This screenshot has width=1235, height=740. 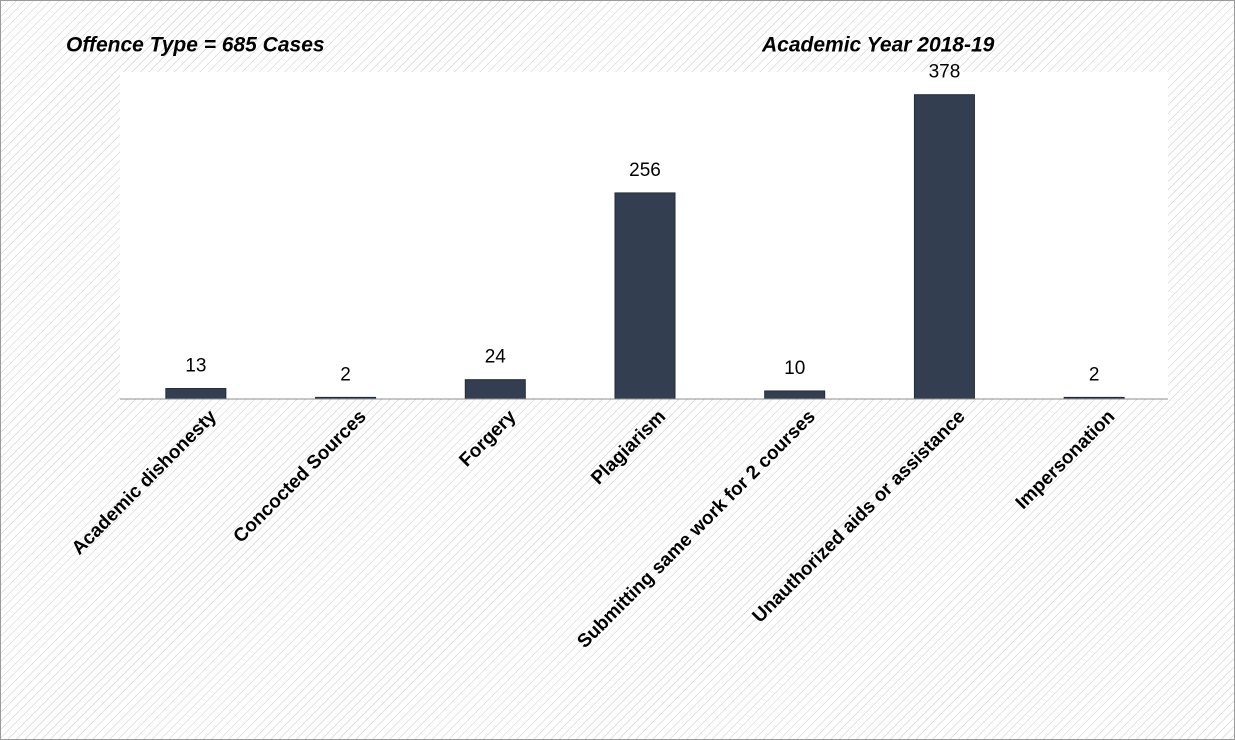 What do you see at coordinates (496, 357) in the screenshot?
I see `data-label: 24` at bounding box center [496, 357].